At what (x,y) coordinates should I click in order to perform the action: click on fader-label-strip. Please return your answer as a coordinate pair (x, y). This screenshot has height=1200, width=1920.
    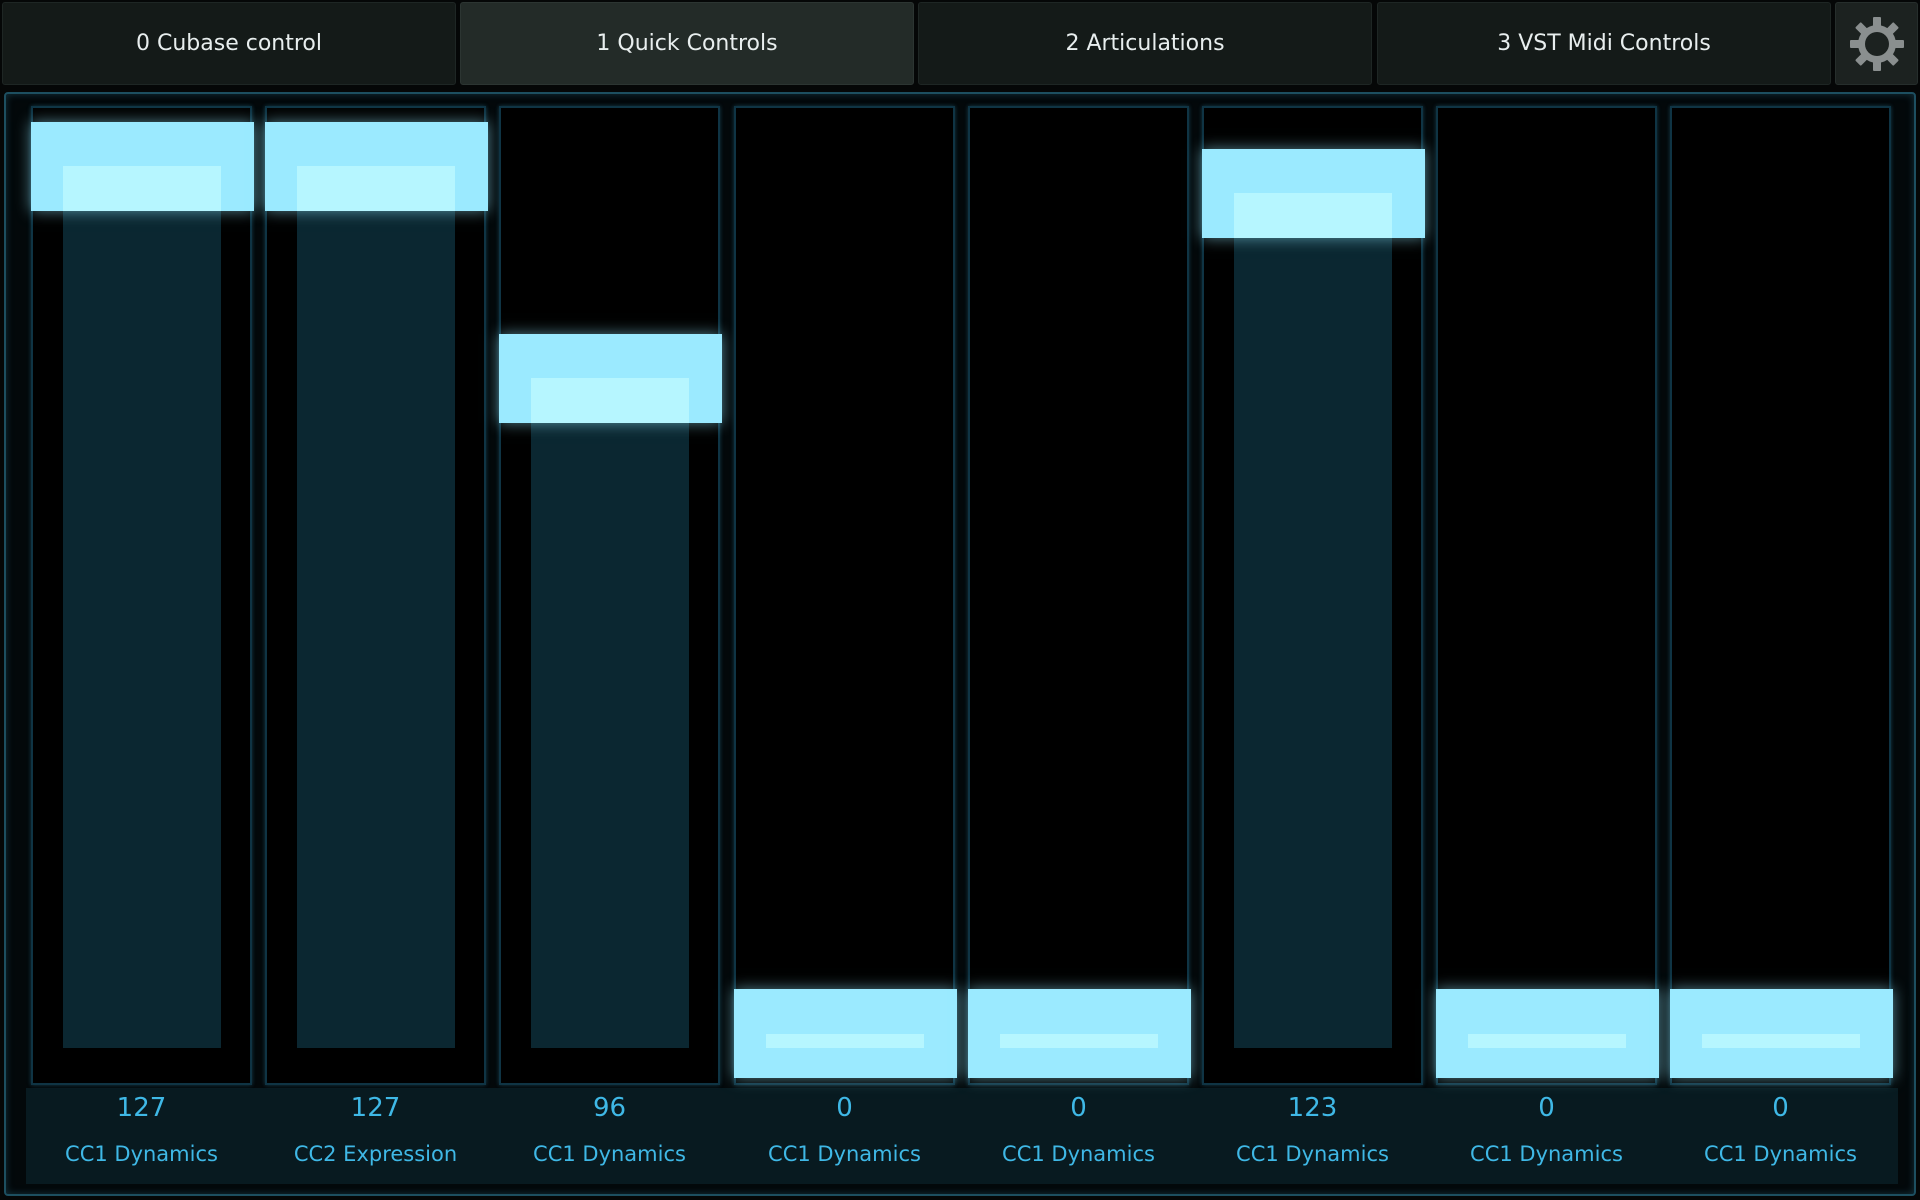
    Looking at the image, I should click on (962, 1136).